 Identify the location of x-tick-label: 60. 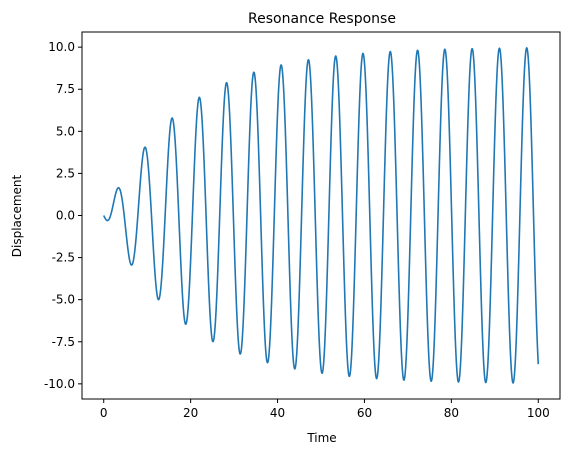
(364, 413).